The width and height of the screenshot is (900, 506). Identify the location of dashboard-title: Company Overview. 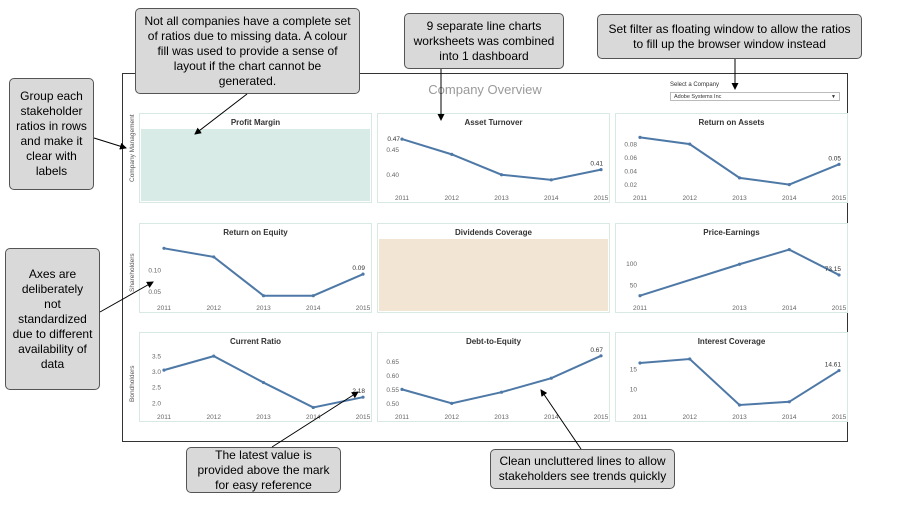
(485, 89).